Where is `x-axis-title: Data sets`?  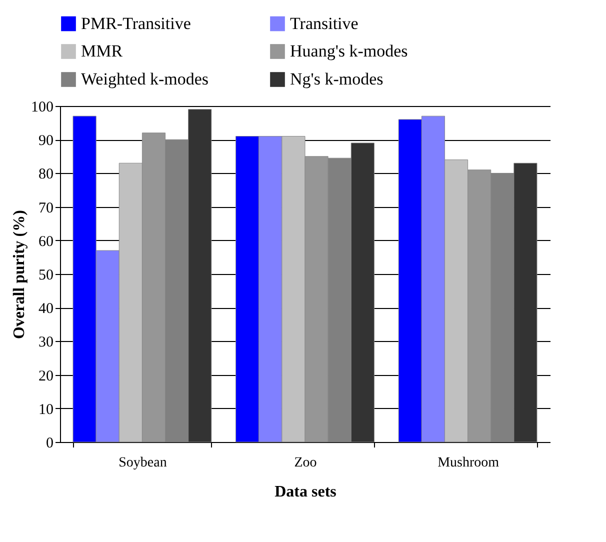 x-axis-title: Data sets is located at coordinates (305, 492).